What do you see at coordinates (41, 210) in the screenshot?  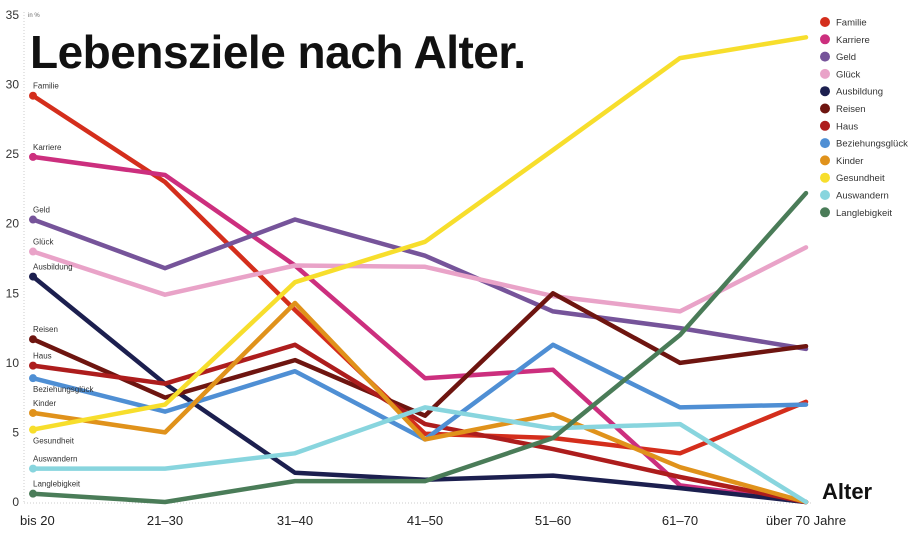 I see `series-label: Geld` at bounding box center [41, 210].